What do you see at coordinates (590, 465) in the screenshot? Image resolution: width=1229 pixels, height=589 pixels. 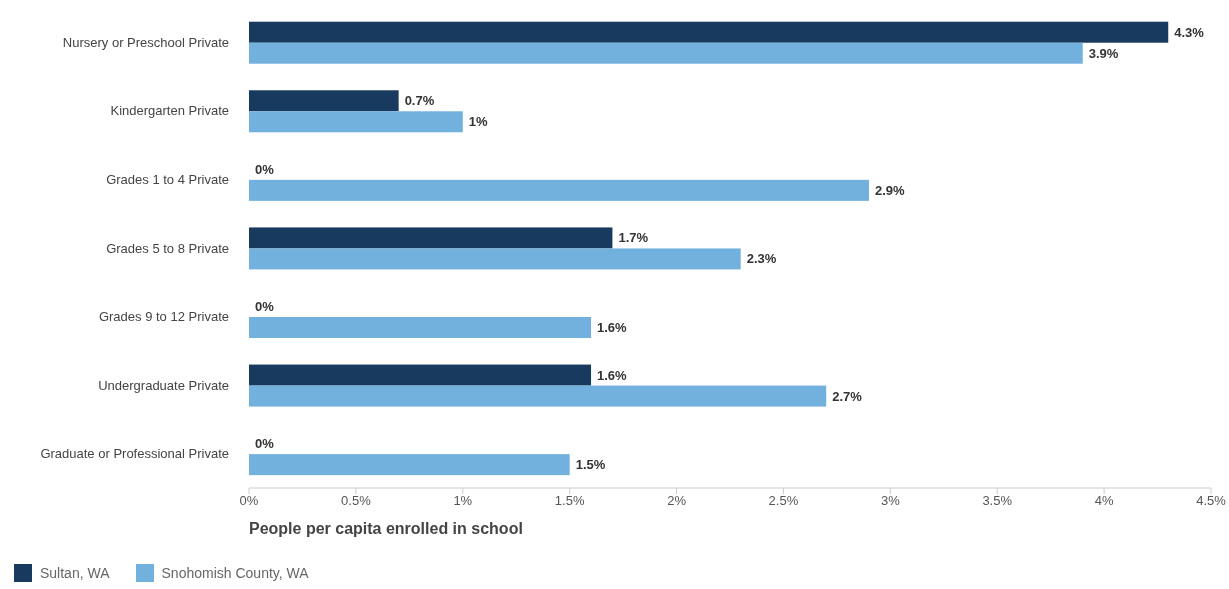 I see `data-label: 1.5%` at bounding box center [590, 465].